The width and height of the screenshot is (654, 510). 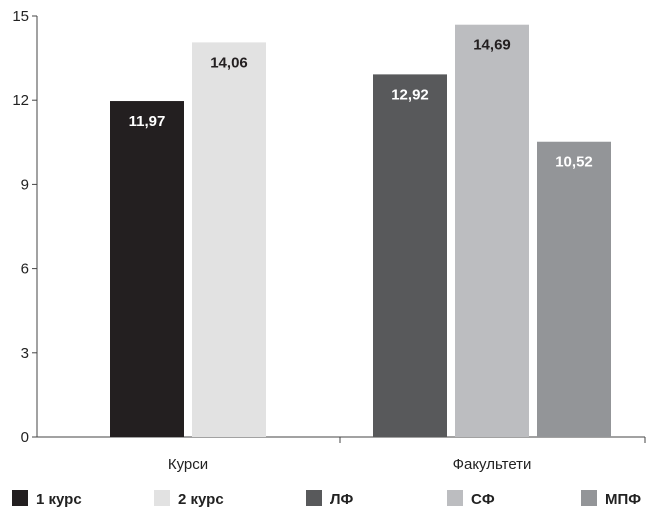 What do you see at coordinates (410, 94) in the screenshot?
I see `bar-value-label: 12,92` at bounding box center [410, 94].